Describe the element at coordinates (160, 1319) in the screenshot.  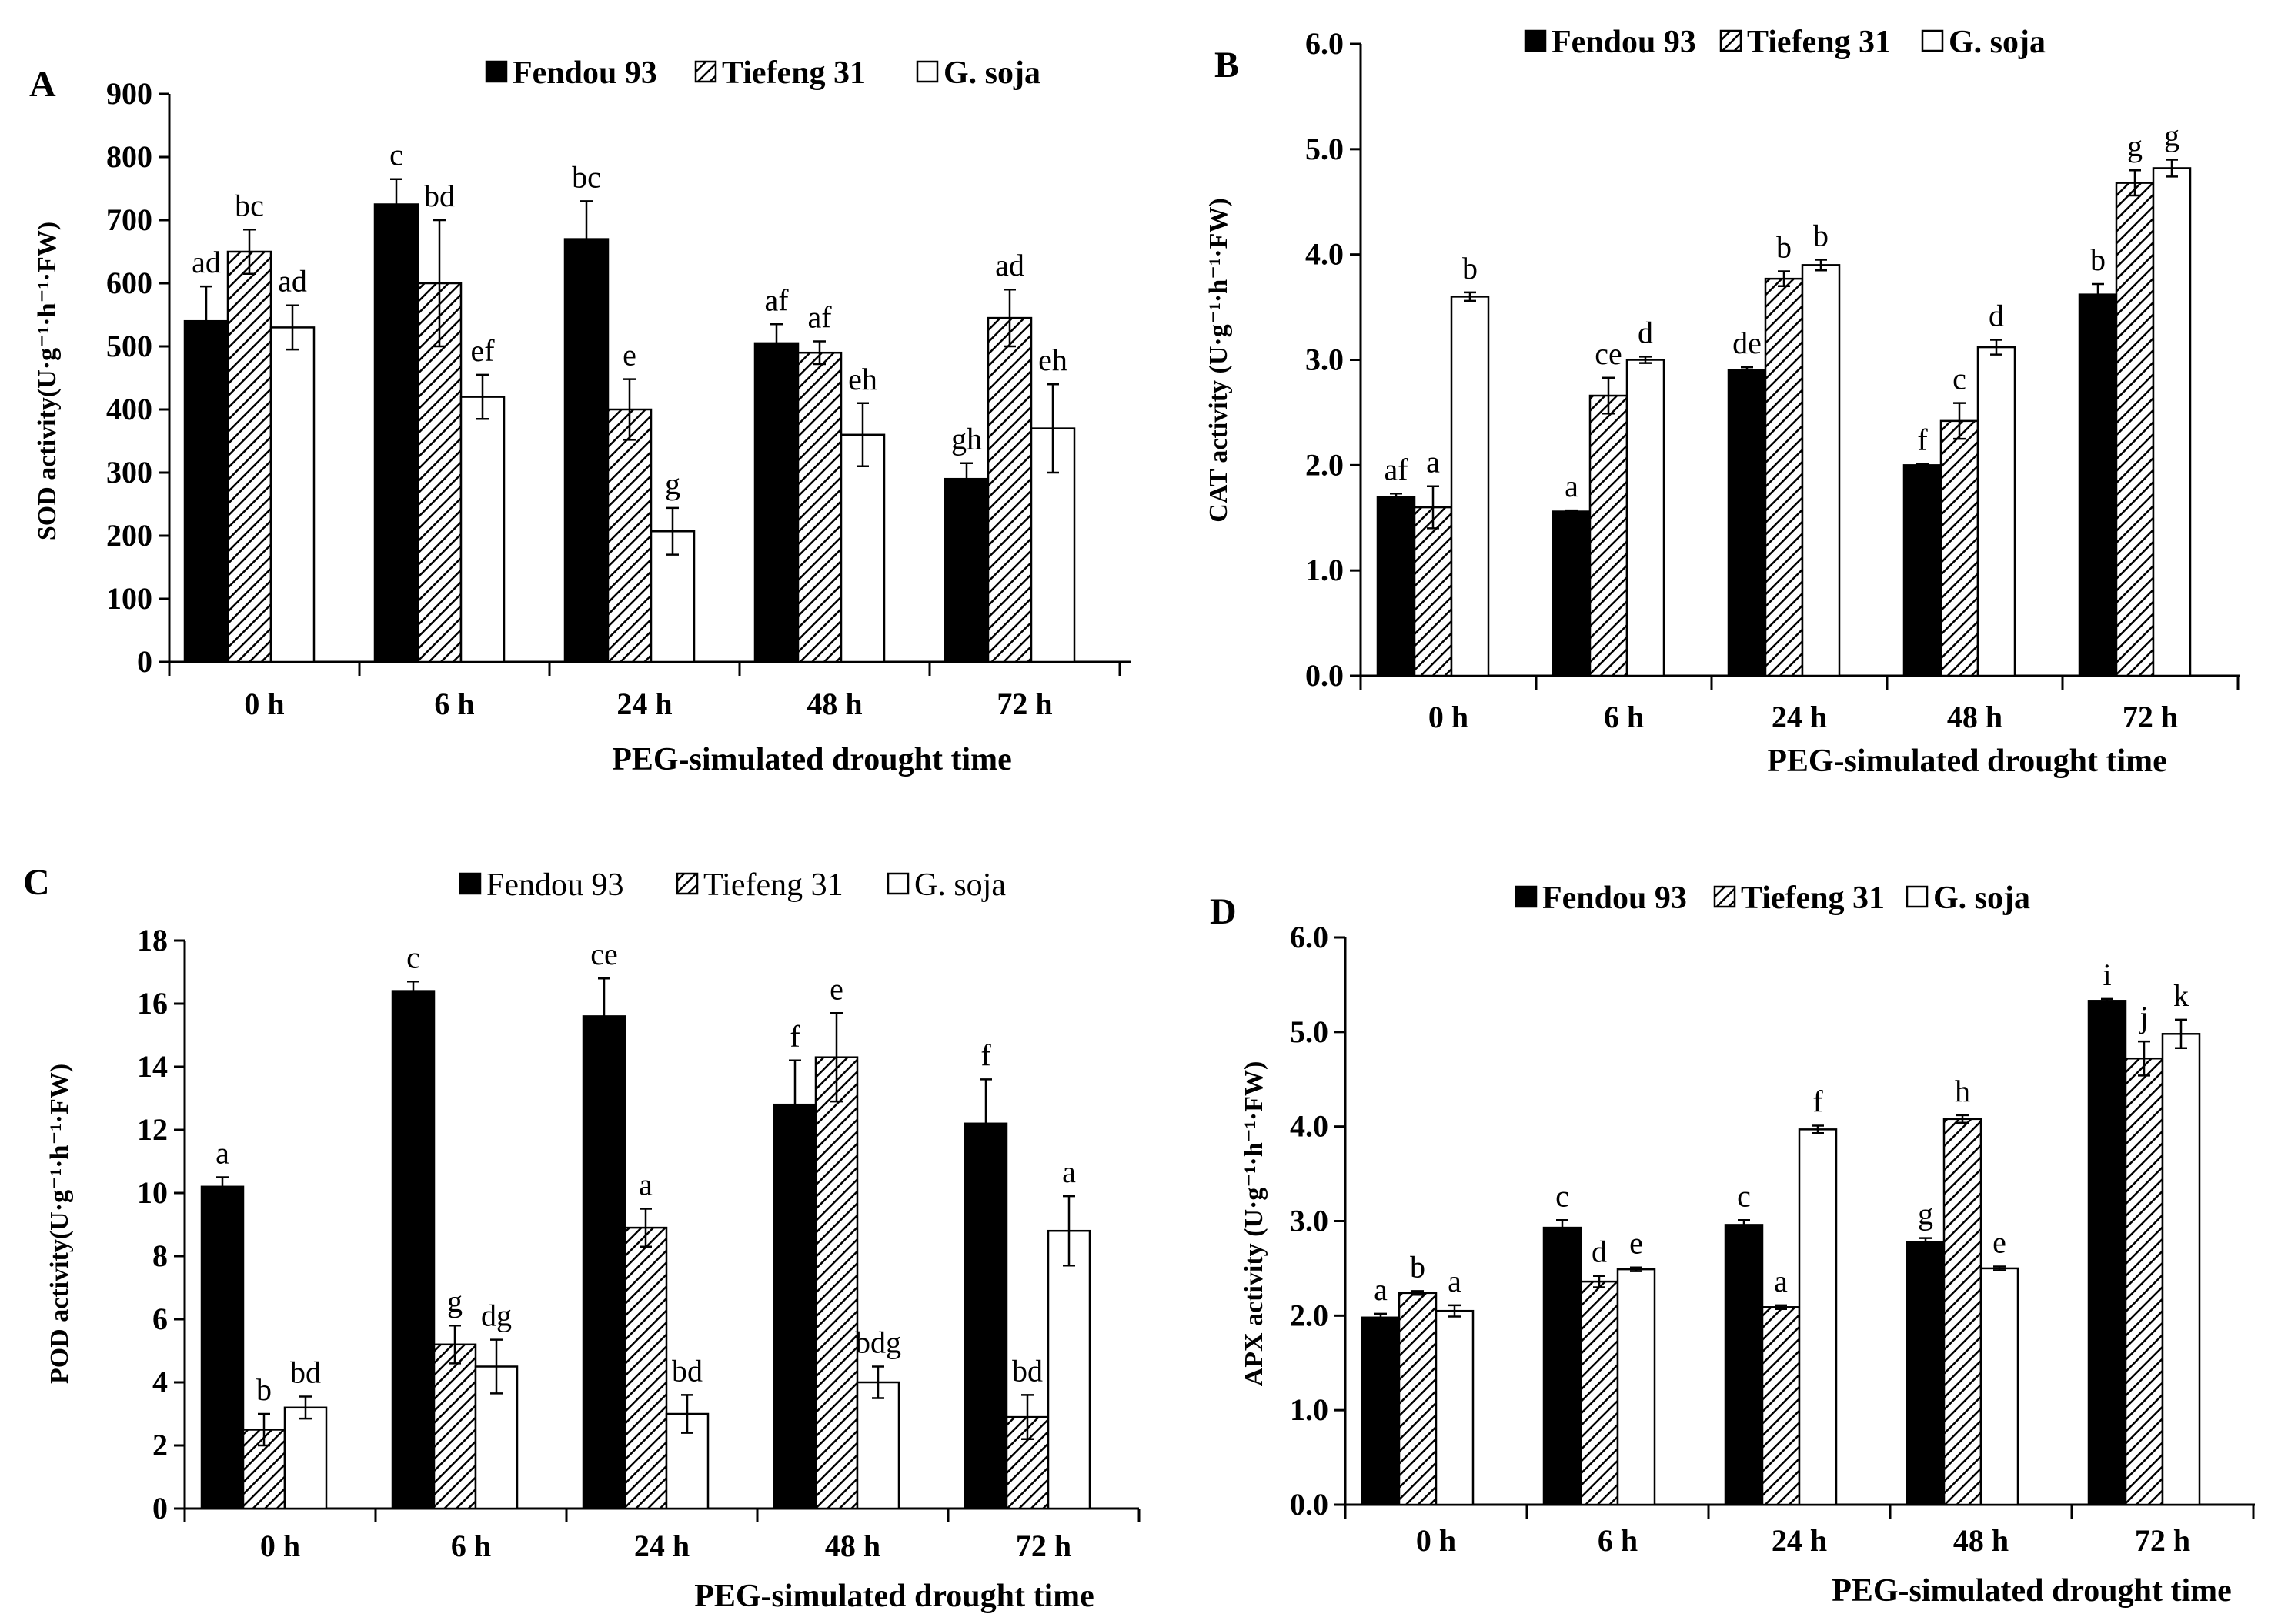
I see `y-tick-label: 6` at that location.